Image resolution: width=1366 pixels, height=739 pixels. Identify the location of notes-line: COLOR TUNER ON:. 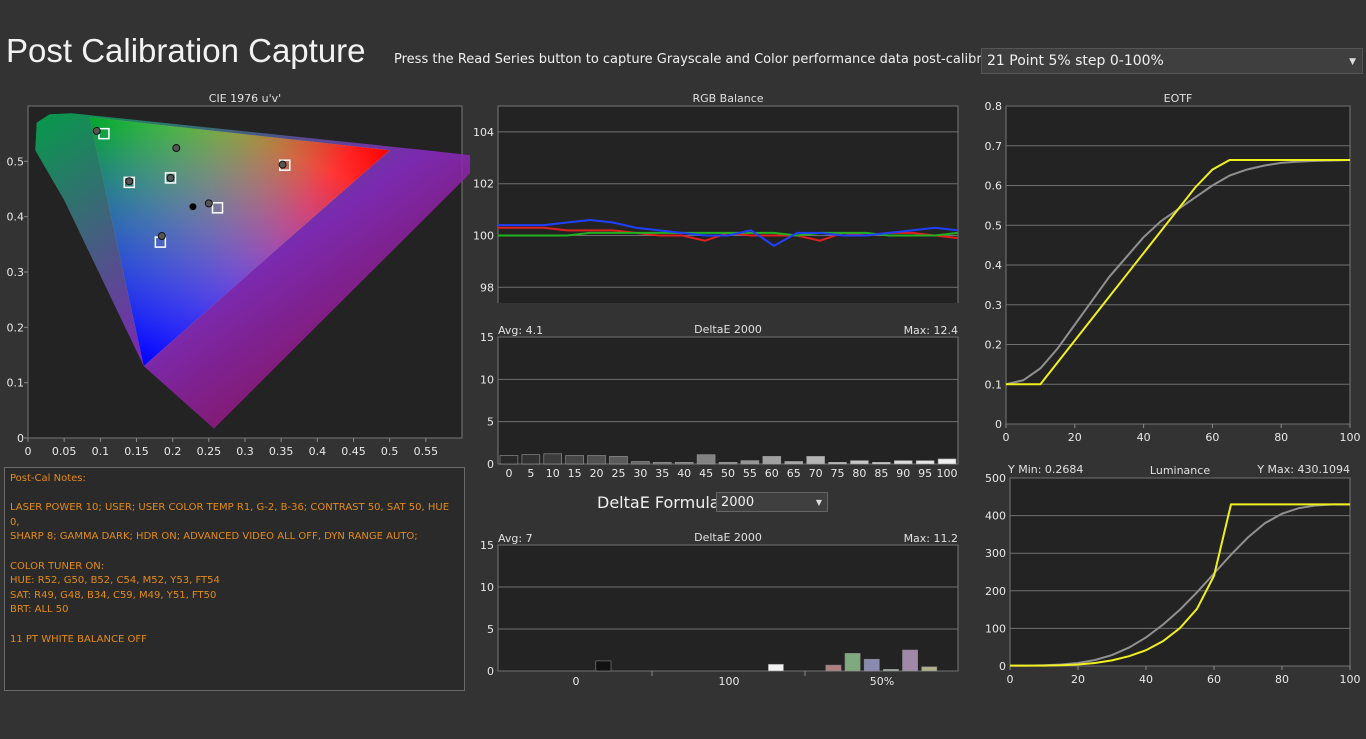
(57, 566).